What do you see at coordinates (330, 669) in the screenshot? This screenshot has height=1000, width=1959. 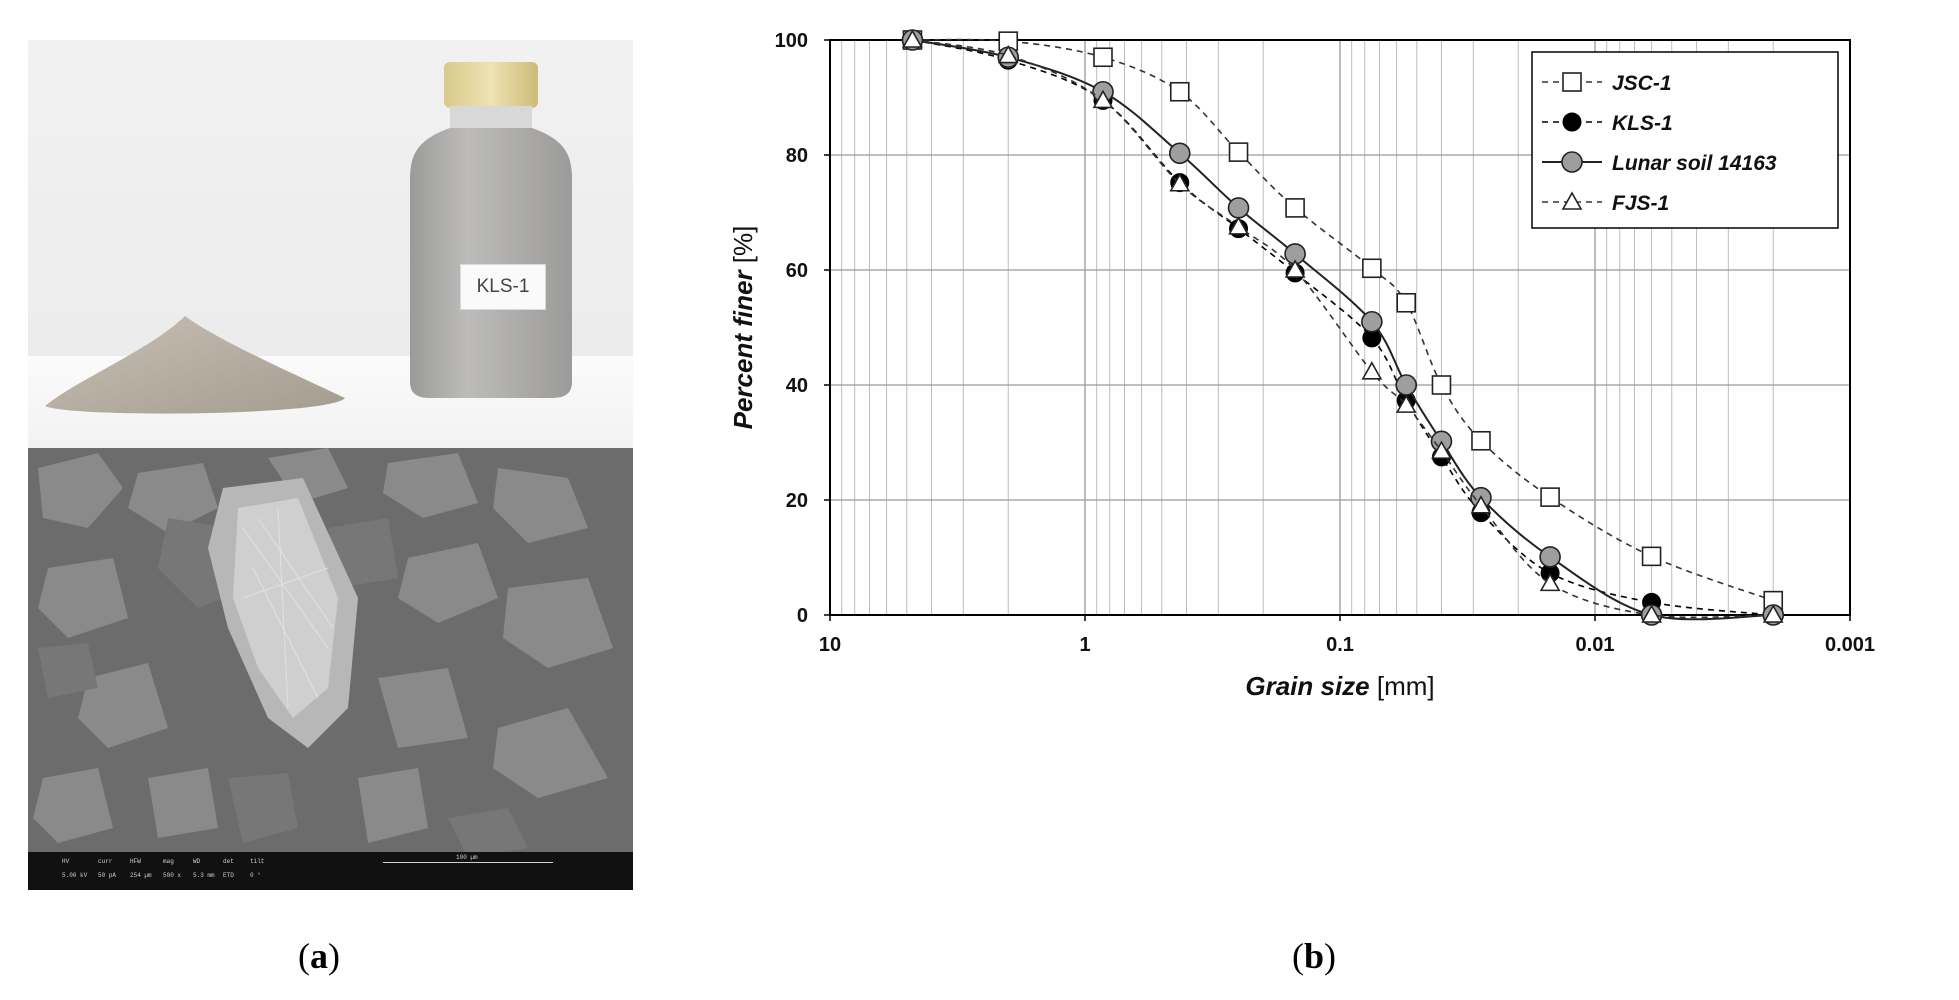 I see `sem-micrograph` at bounding box center [330, 669].